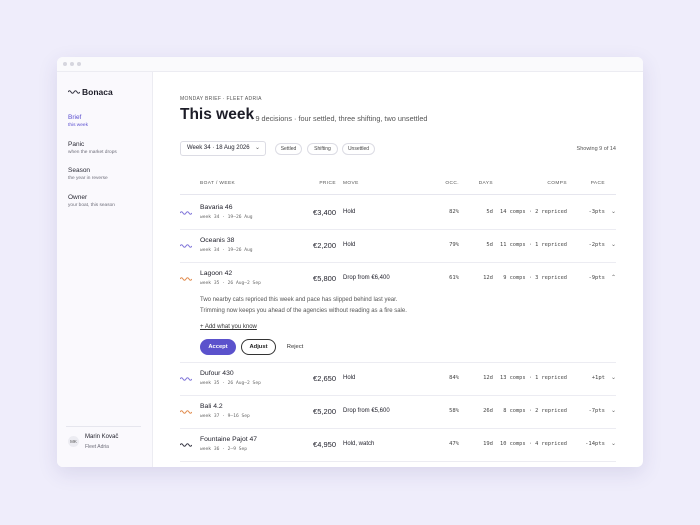 The height and width of the screenshot is (525, 700). Describe the element at coordinates (103, 426) in the screenshot. I see `divider` at that location.